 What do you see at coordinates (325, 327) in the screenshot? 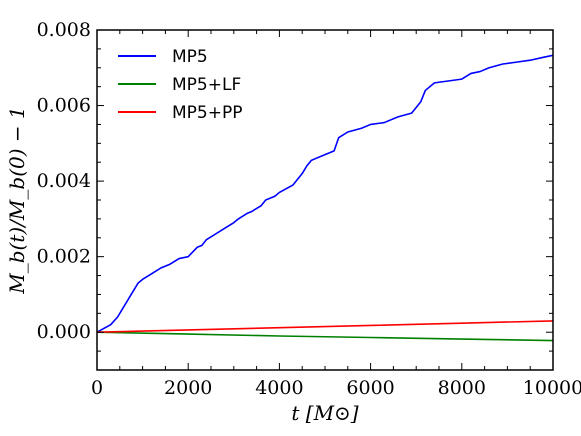
I see `series-line-mp5-pp` at bounding box center [325, 327].